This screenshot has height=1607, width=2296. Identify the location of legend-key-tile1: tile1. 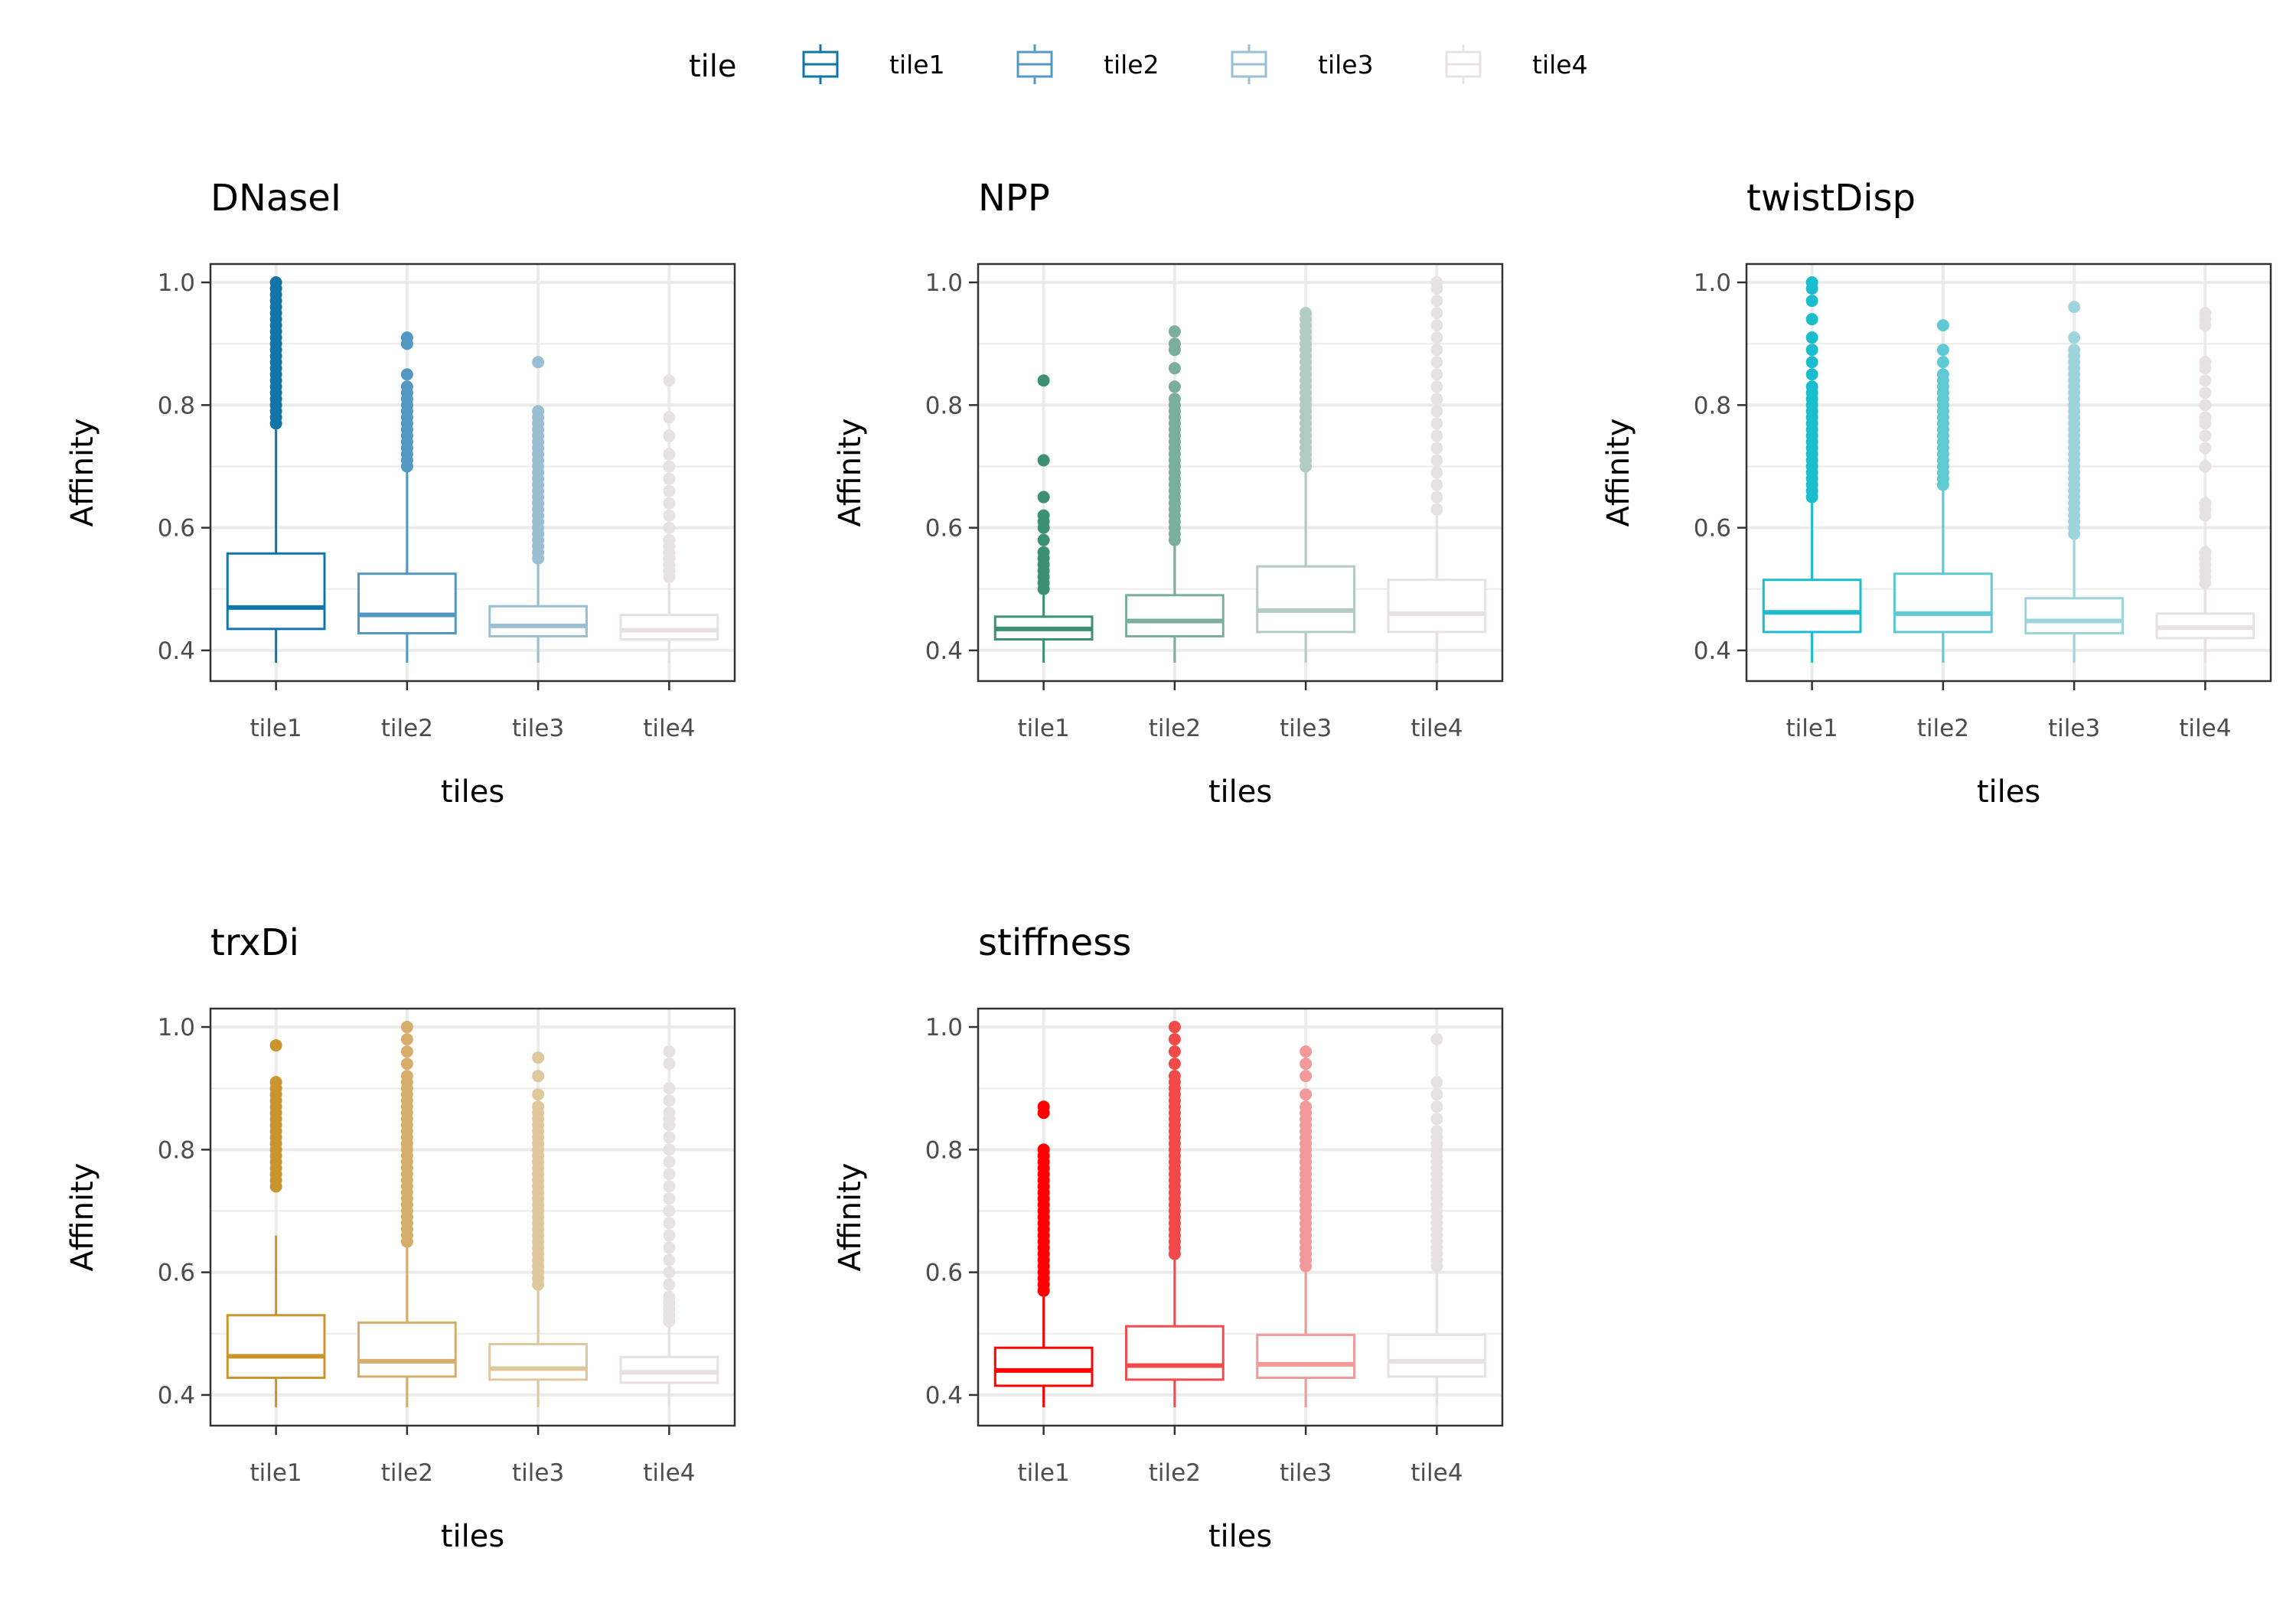
(873, 64).